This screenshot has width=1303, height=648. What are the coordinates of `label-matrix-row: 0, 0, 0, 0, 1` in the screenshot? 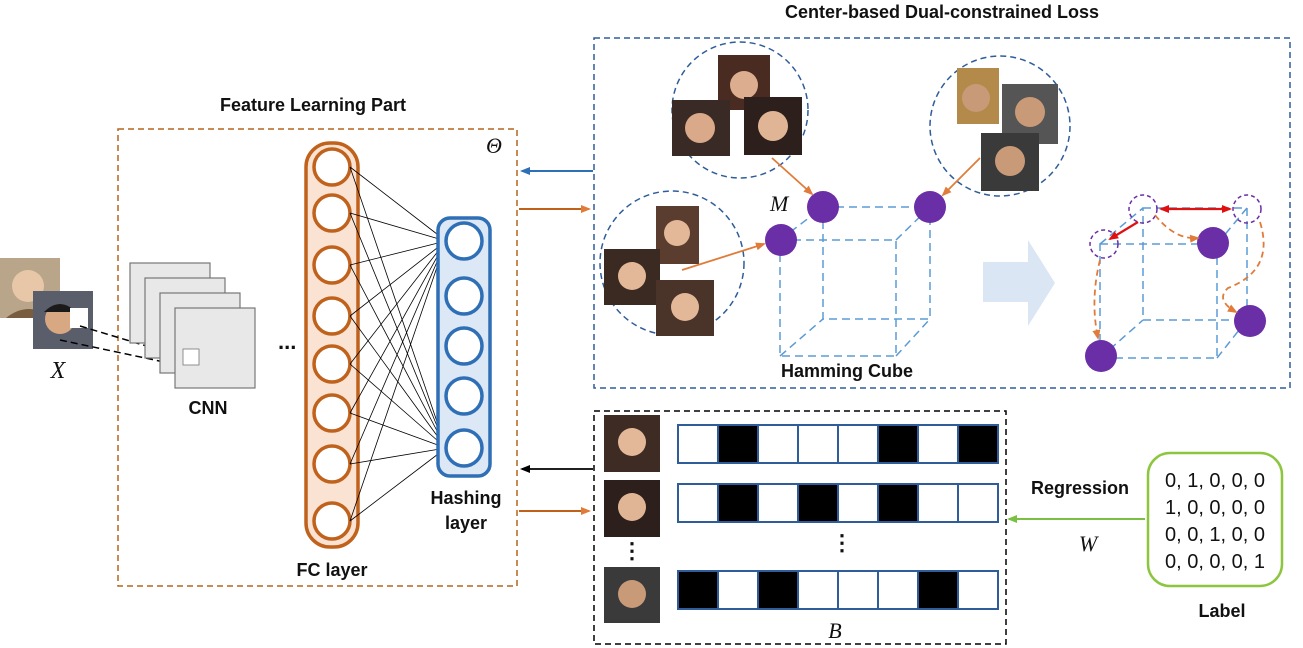 It's located at (1215, 562).